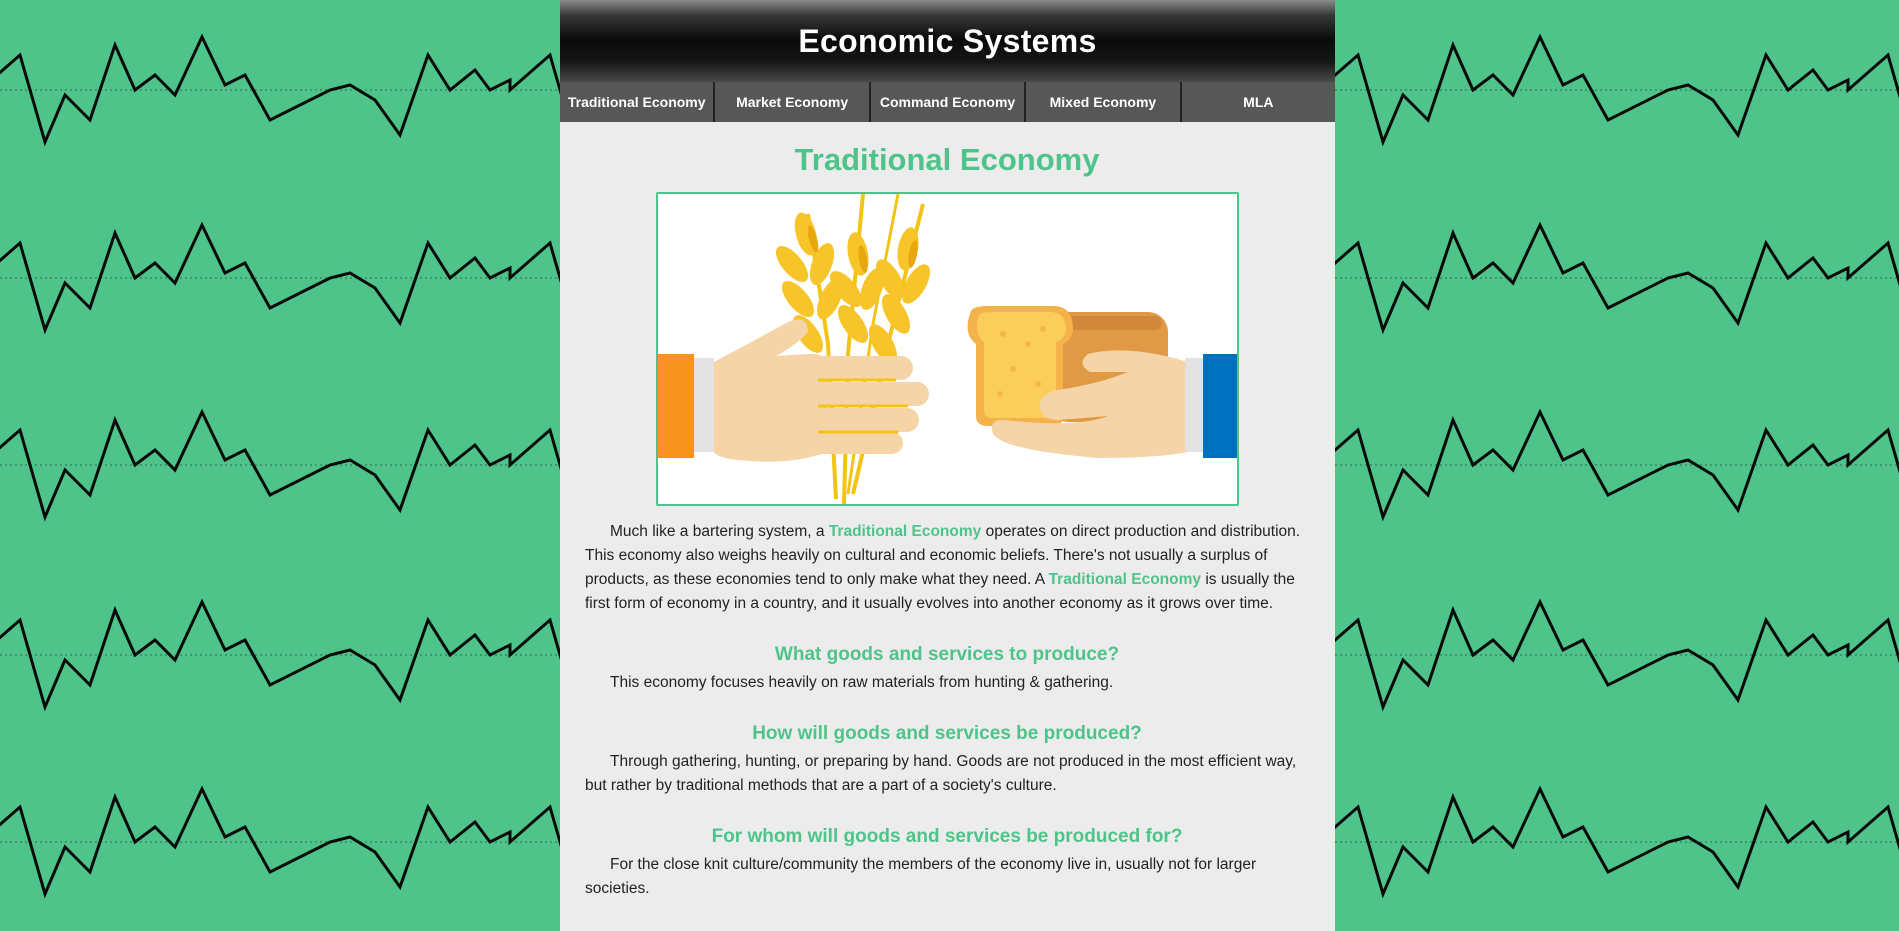  Describe the element at coordinates (947, 159) in the screenshot. I see `section-title: Traditional Economy` at that location.